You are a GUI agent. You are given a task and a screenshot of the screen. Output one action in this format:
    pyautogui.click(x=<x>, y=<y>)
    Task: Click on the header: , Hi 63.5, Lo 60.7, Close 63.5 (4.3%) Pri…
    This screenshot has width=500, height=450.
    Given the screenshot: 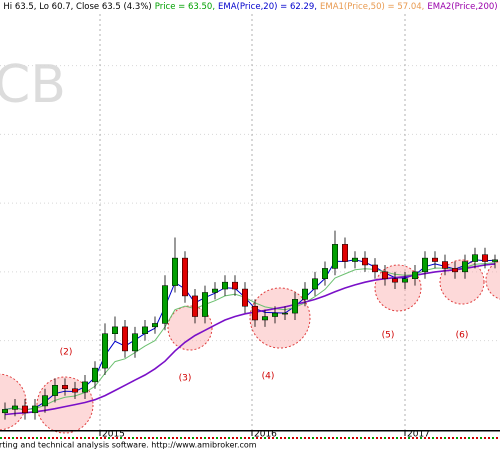 What is the action you would take?
    pyautogui.click(x=250, y=7)
    